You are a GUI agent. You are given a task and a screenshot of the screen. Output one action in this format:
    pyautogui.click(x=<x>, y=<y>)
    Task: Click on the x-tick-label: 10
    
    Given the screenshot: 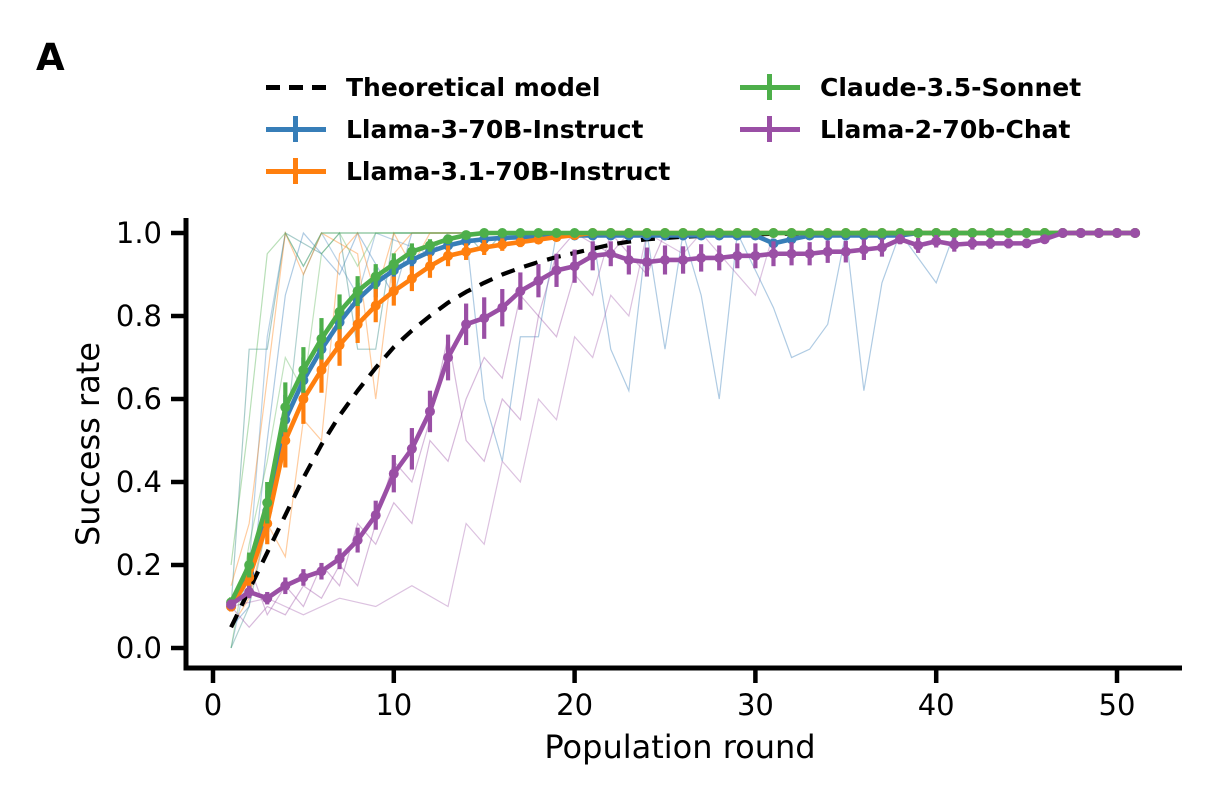 What is the action you would take?
    pyautogui.click(x=393, y=705)
    